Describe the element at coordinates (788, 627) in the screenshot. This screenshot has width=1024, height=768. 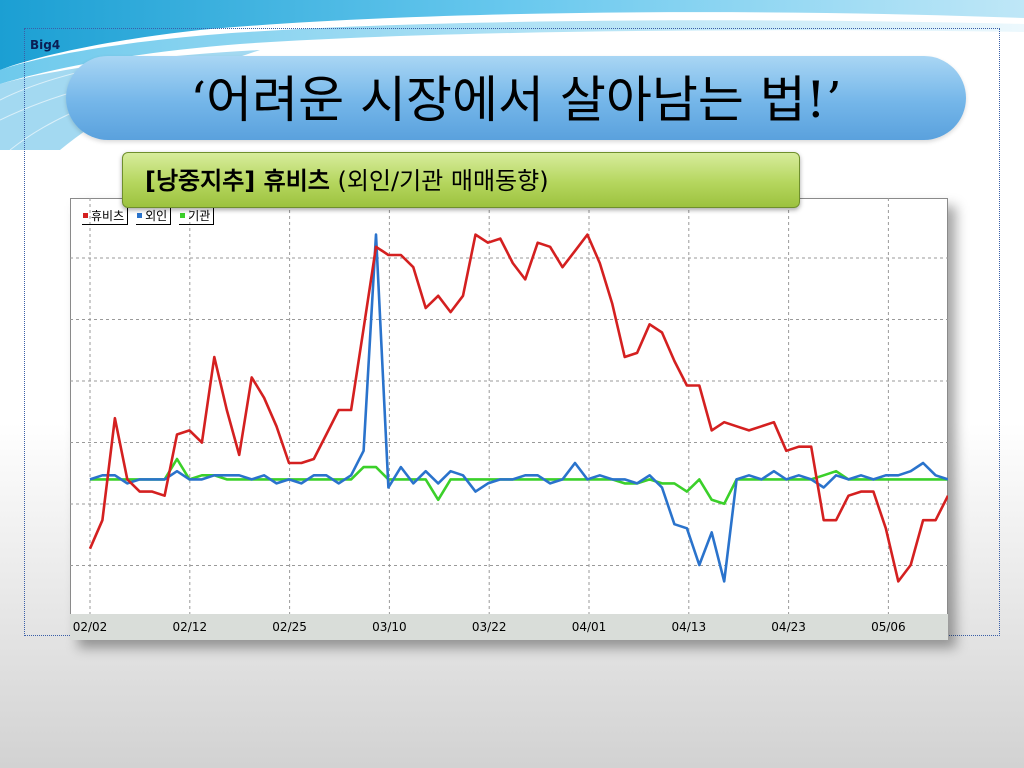
I see `x-tick-label: 04/23` at that location.